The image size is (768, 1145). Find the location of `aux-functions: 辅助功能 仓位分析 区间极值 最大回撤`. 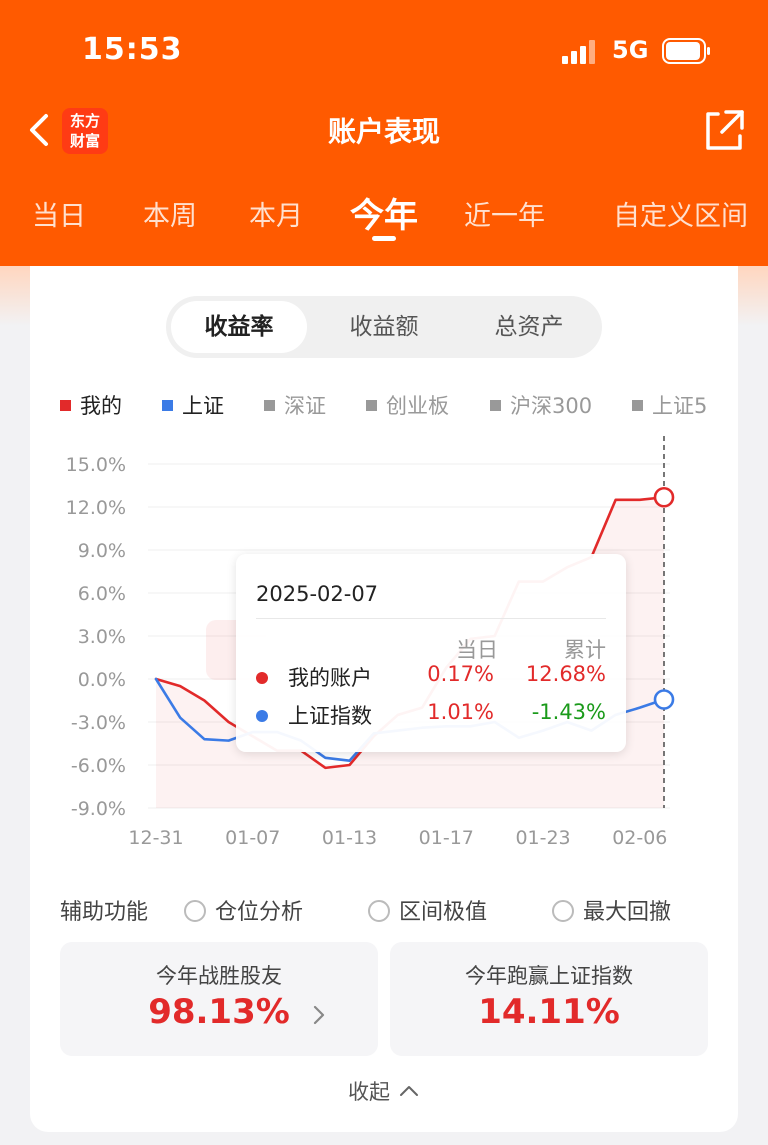

aux-functions: 辅助功能 仓位分析 区间极值 最大回撤 is located at coordinates (384, 909).